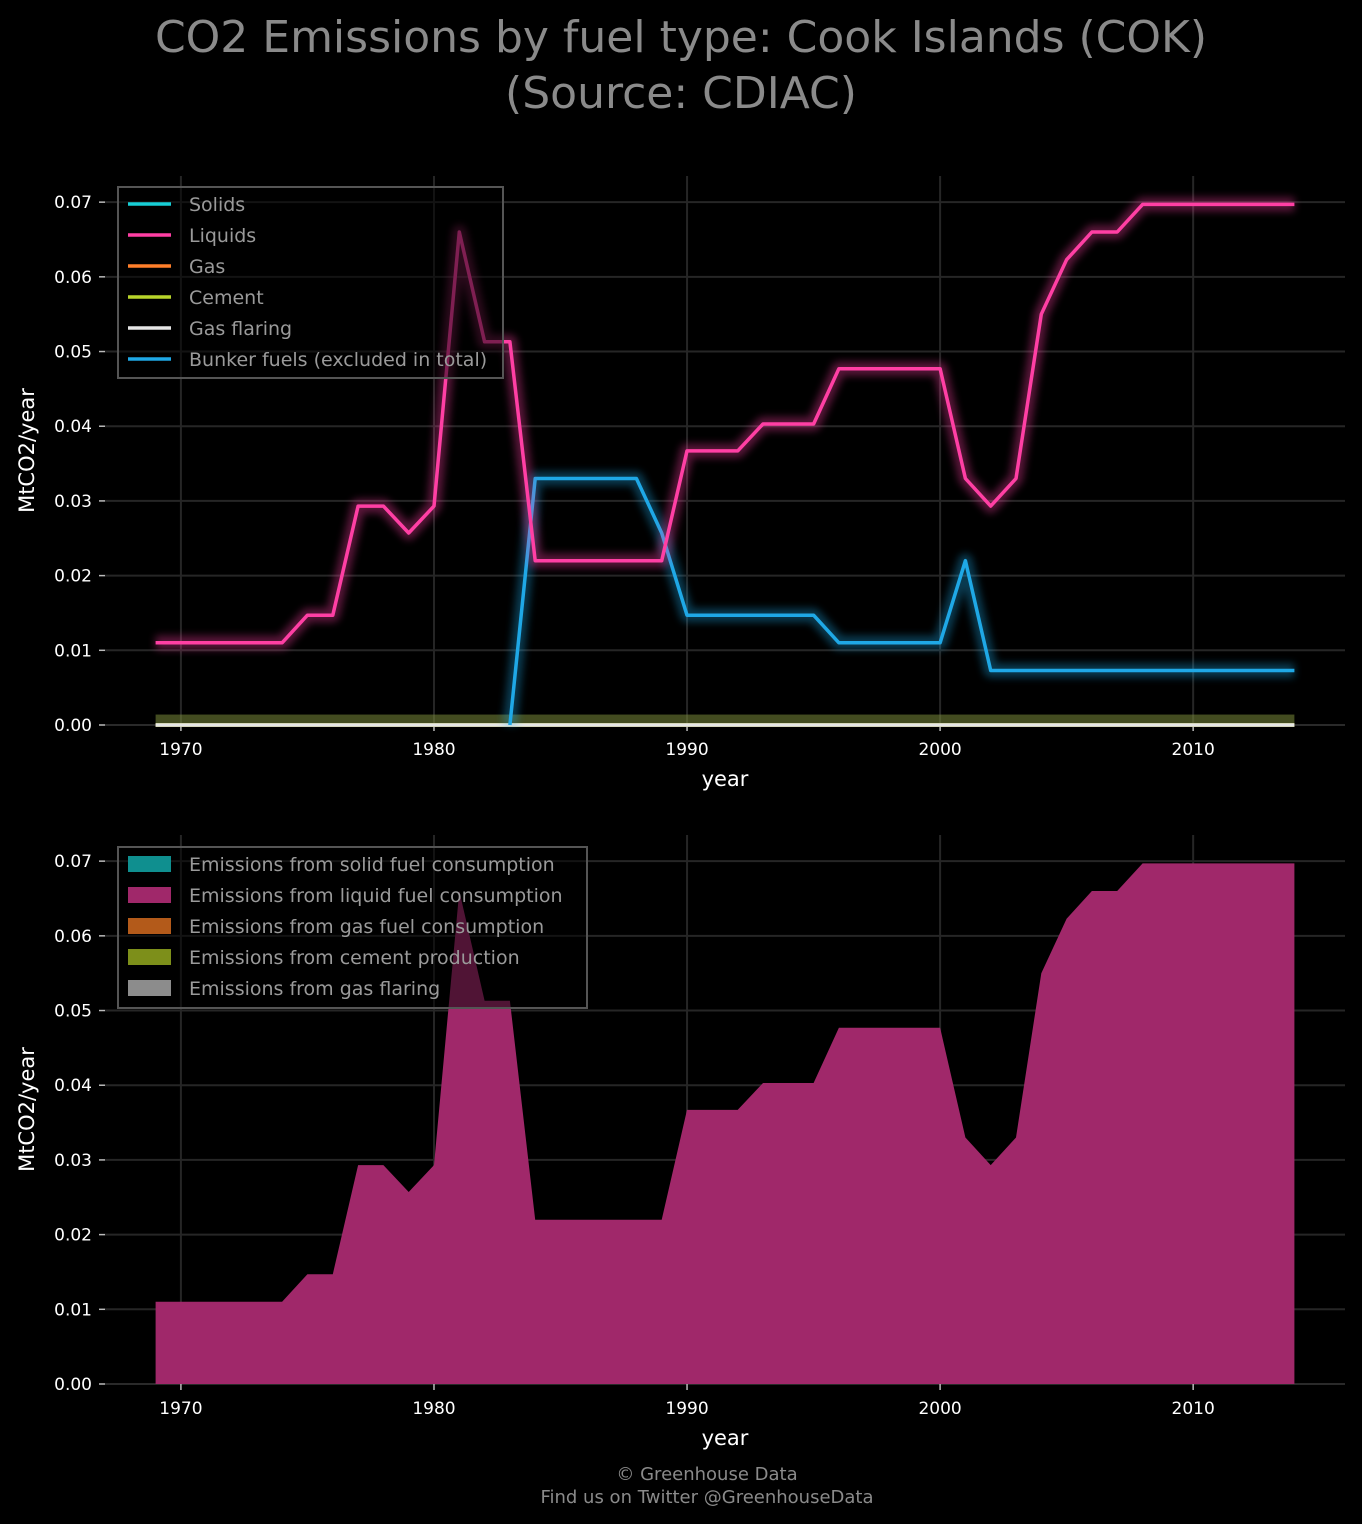 The image size is (1362, 1524). What do you see at coordinates (366, 927) in the screenshot?
I see `chart-1-legend-emissions-from-gas-fuel-consumption-label: Emissions from gas fuel consumption` at bounding box center [366, 927].